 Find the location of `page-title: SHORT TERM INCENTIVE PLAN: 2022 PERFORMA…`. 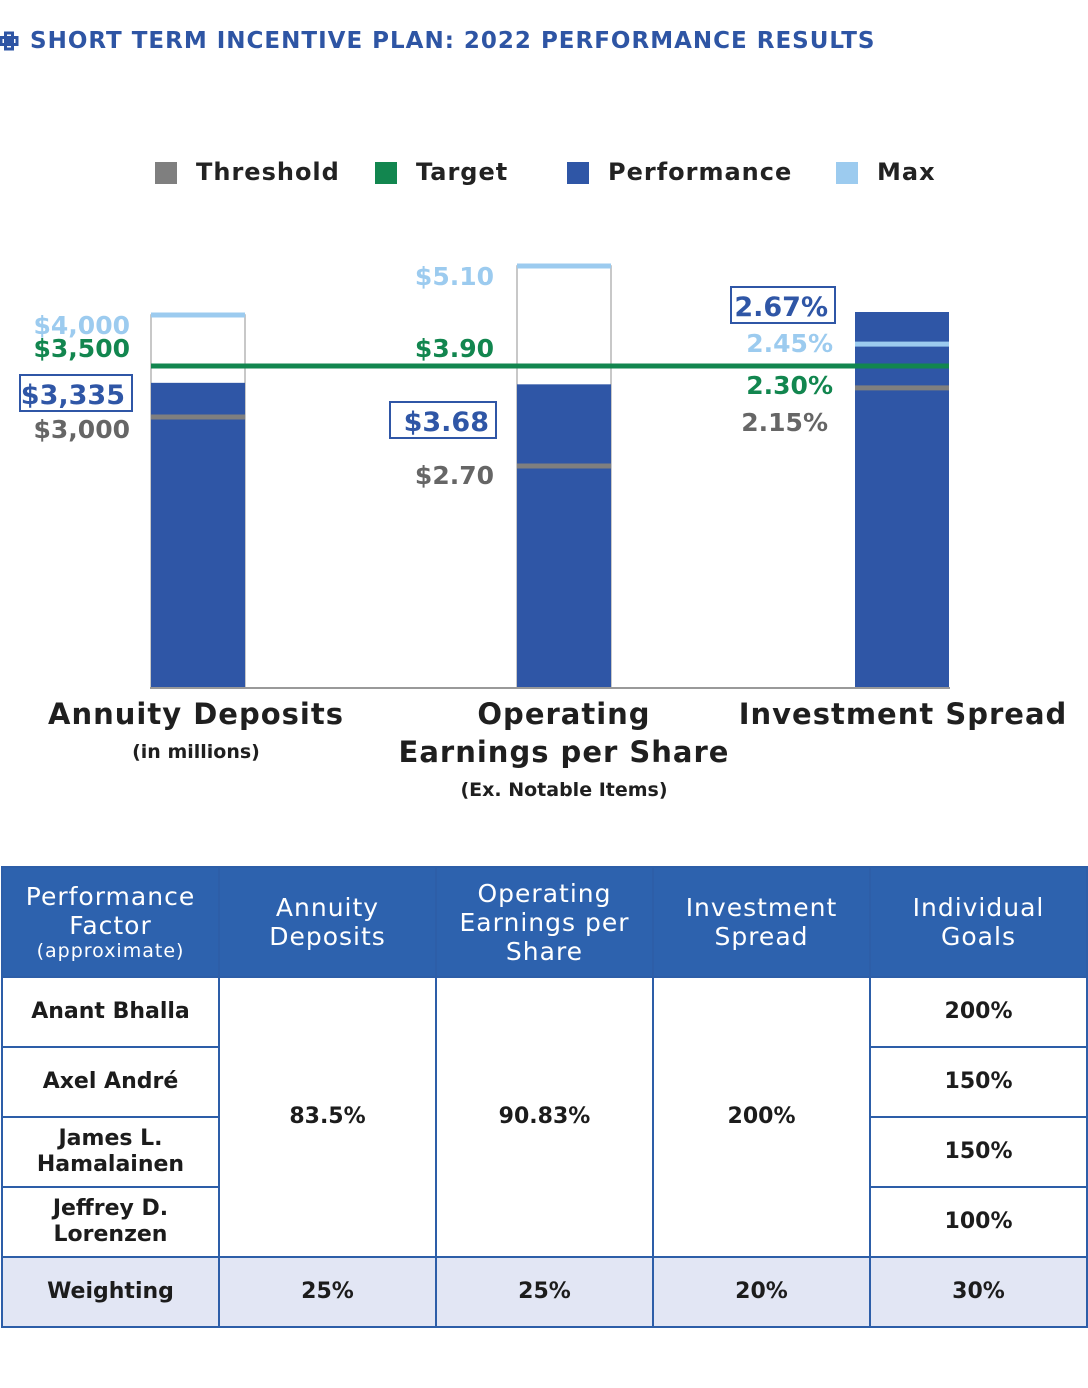

page-title: SHORT TERM INCENTIVE PLAN: 2022 PERFORMA… is located at coordinates (453, 41).